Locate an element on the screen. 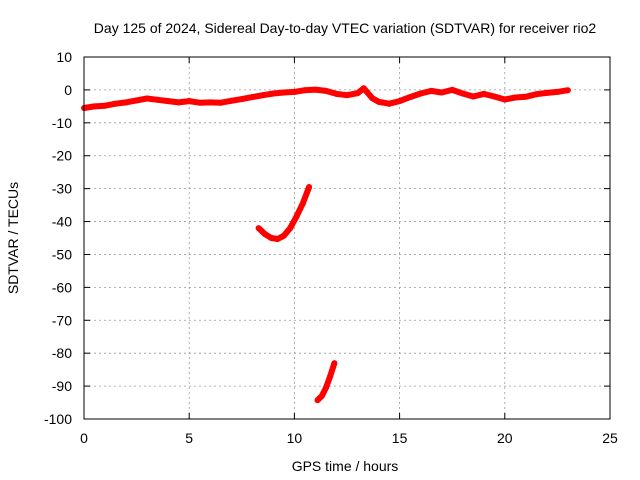 The height and width of the screenshot is (480, 640). x-tick-label: 25 is located at coordinates (610, 438).